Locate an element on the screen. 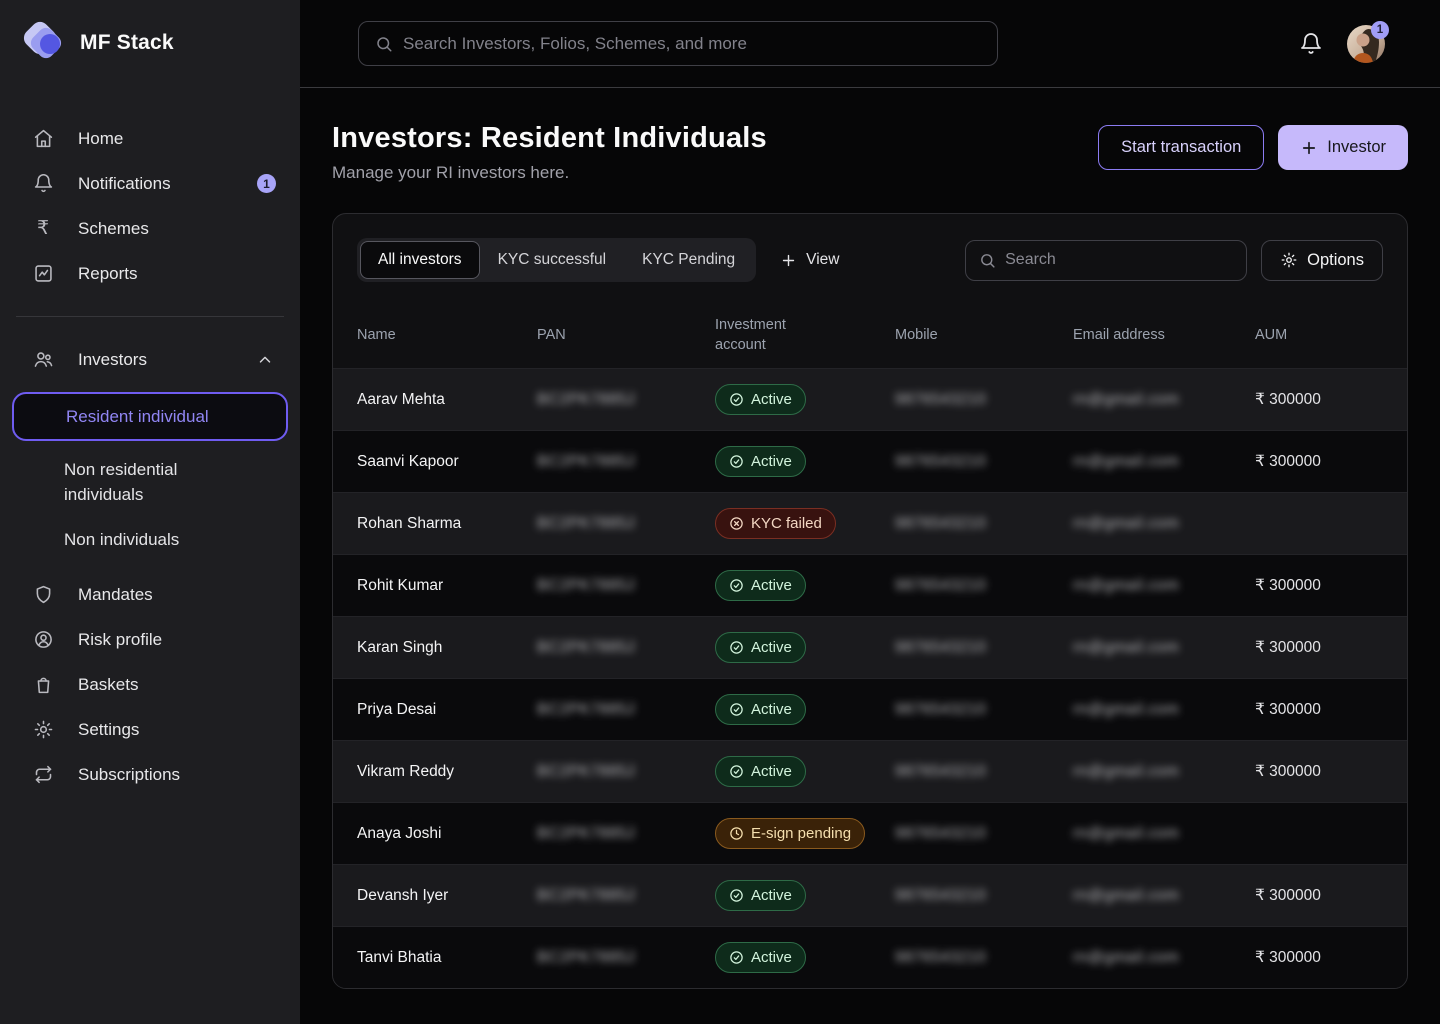  sidebar-item-label: Mandates is located at coordinates (115, 594).